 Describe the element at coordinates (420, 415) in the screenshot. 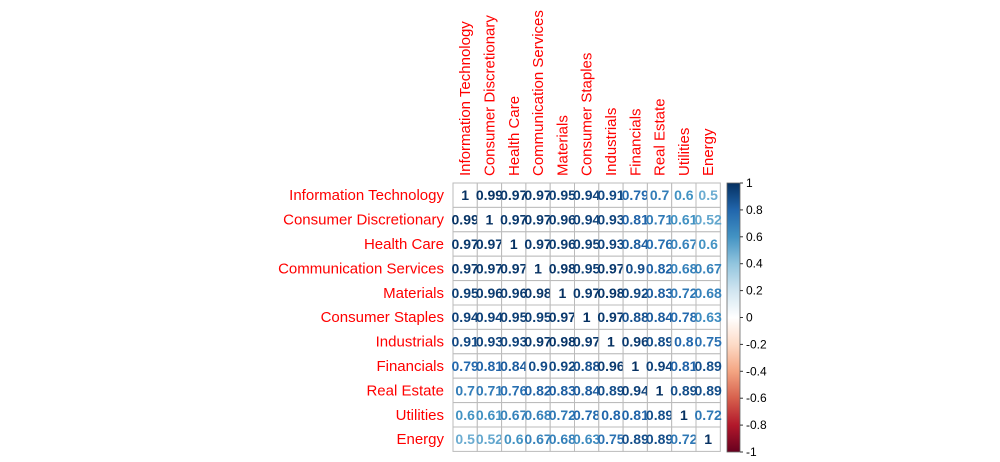

I see `row-label: Utilities` at that location.